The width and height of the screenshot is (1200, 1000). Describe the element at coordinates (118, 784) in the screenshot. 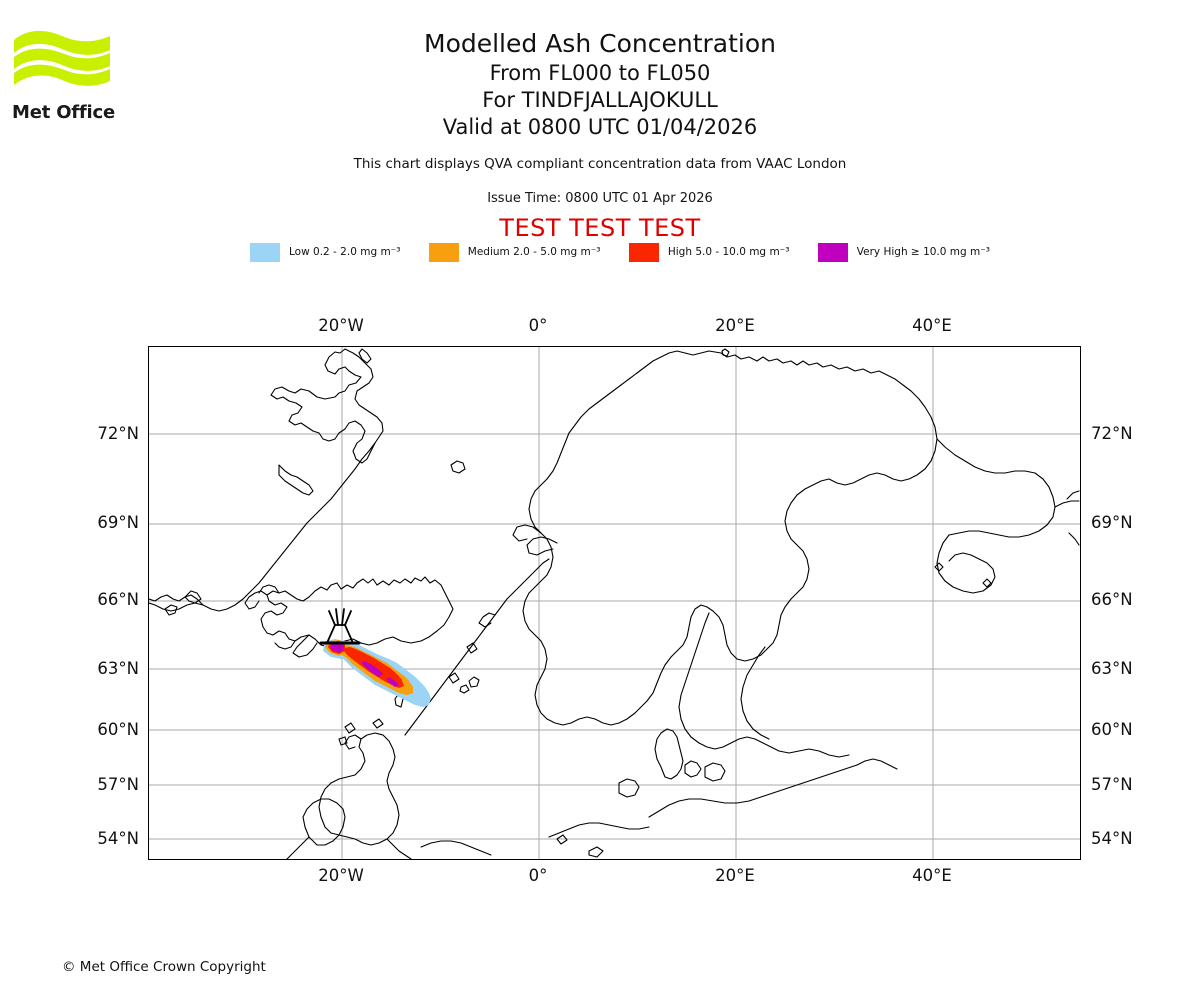

I see `lat-label-left-57n: 57°N` at that location.